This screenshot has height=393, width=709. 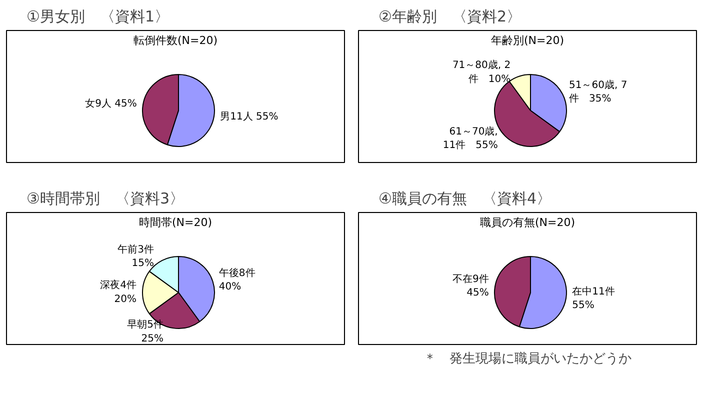 What do you see at coordinates (528, 359) in the screenshot?
I see `text: ＊ 発生現場に職員がいたかどうか` at bounding box center [528, 359].